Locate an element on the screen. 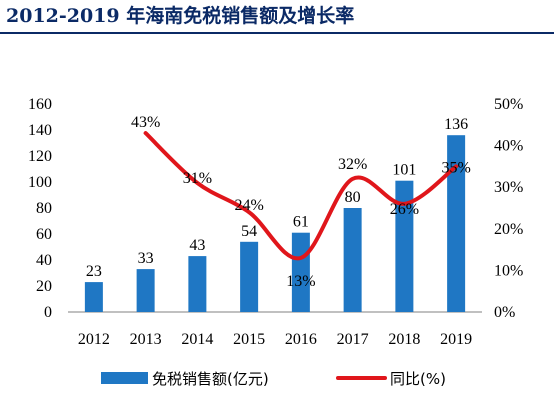  right-axis-ticks: 0% 10% 20% 30% 40% 50% is located at coordinates (508, 208).